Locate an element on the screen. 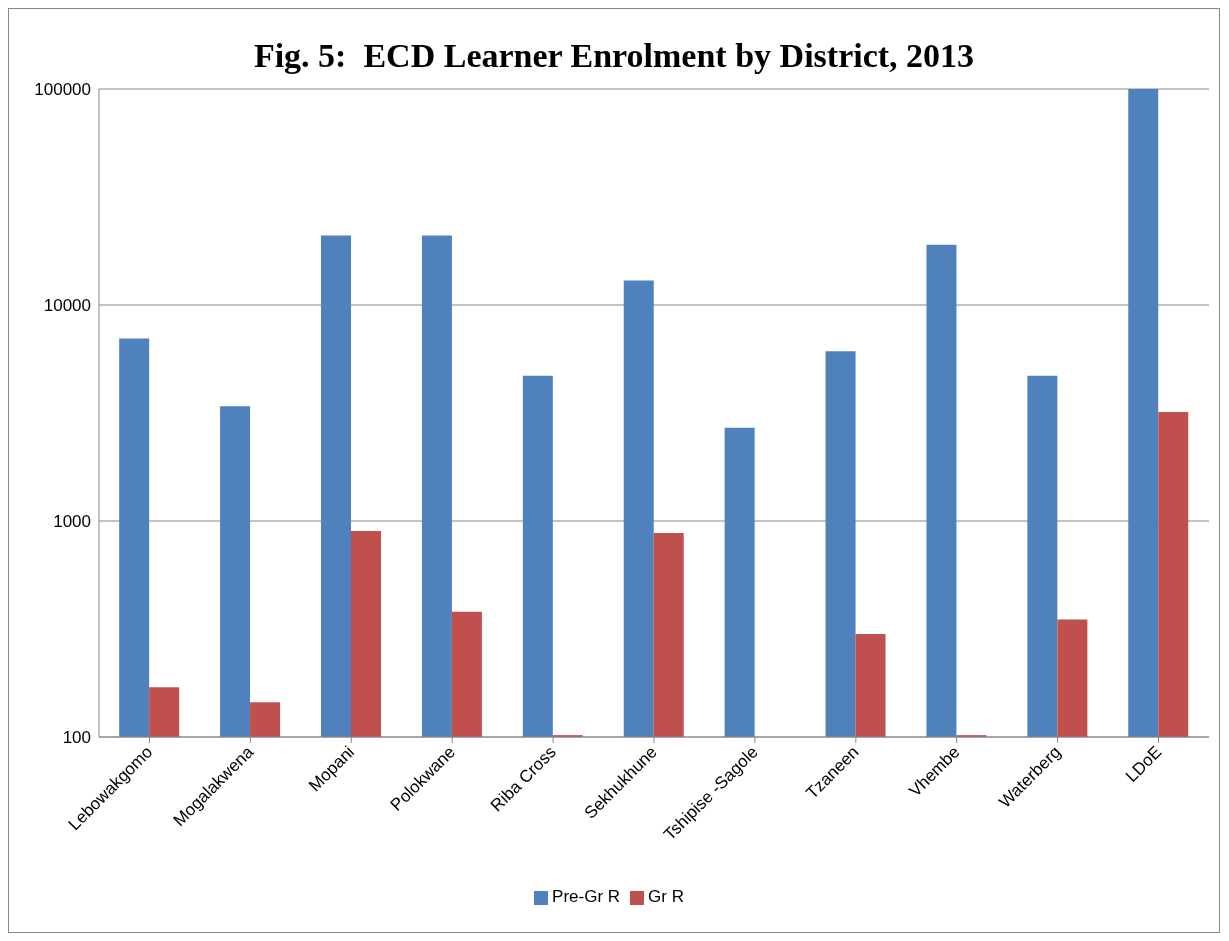  legend-label: Gr R is located at coordinates (666, 896).